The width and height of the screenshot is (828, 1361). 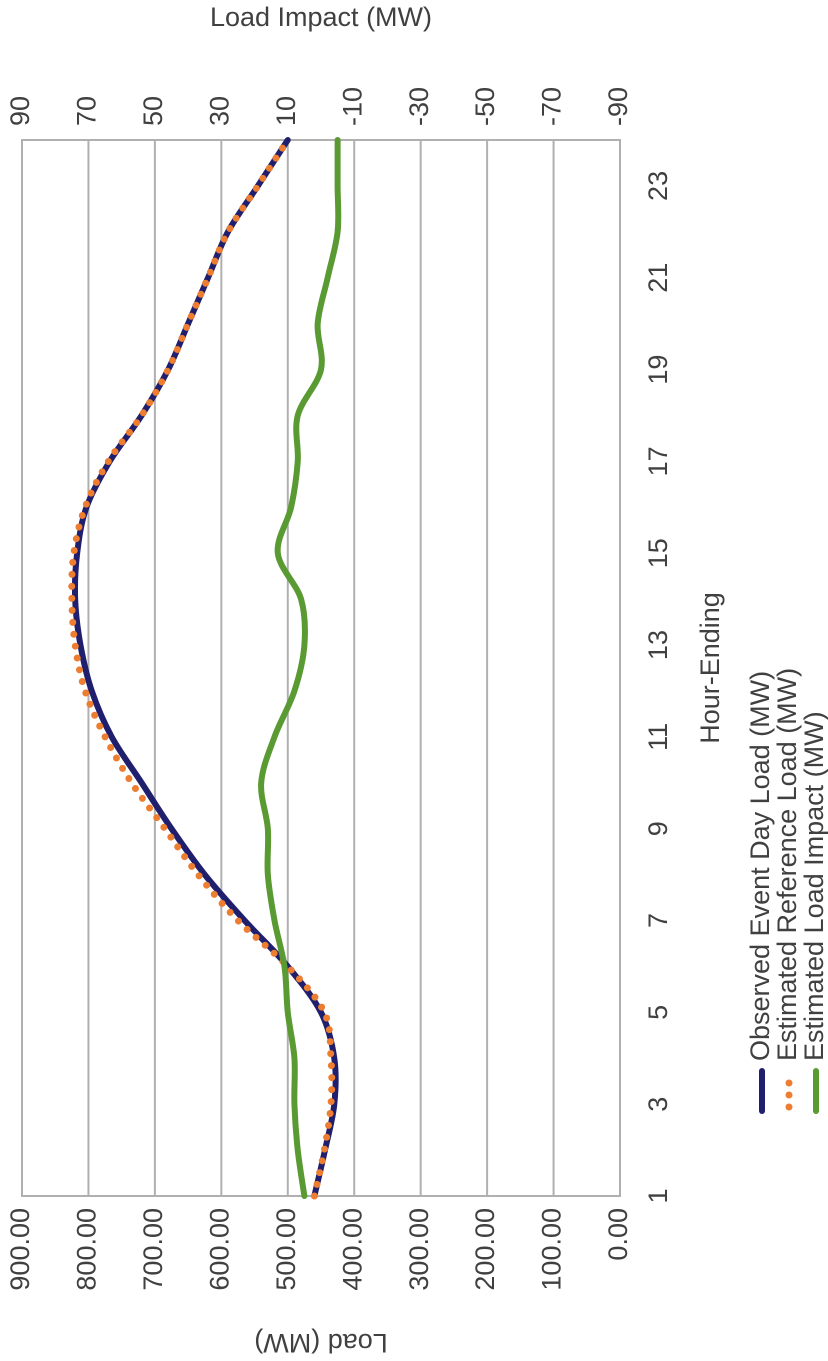 I want to click on y2-tick-label: 10, so click(x=286, y=111).